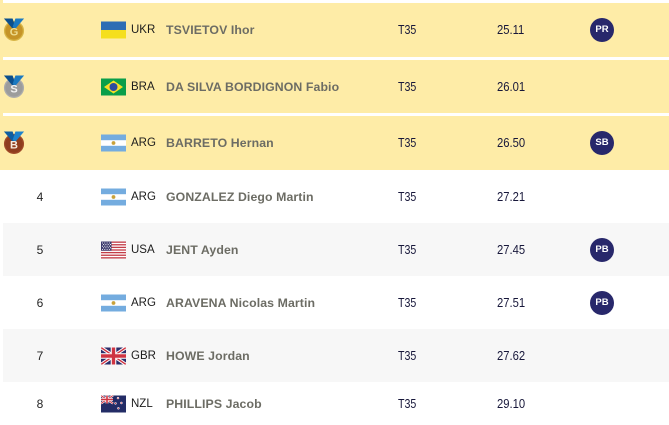 This screenshot has width=669, height=425. I want to click on svg-text: S, so click(13, 89).